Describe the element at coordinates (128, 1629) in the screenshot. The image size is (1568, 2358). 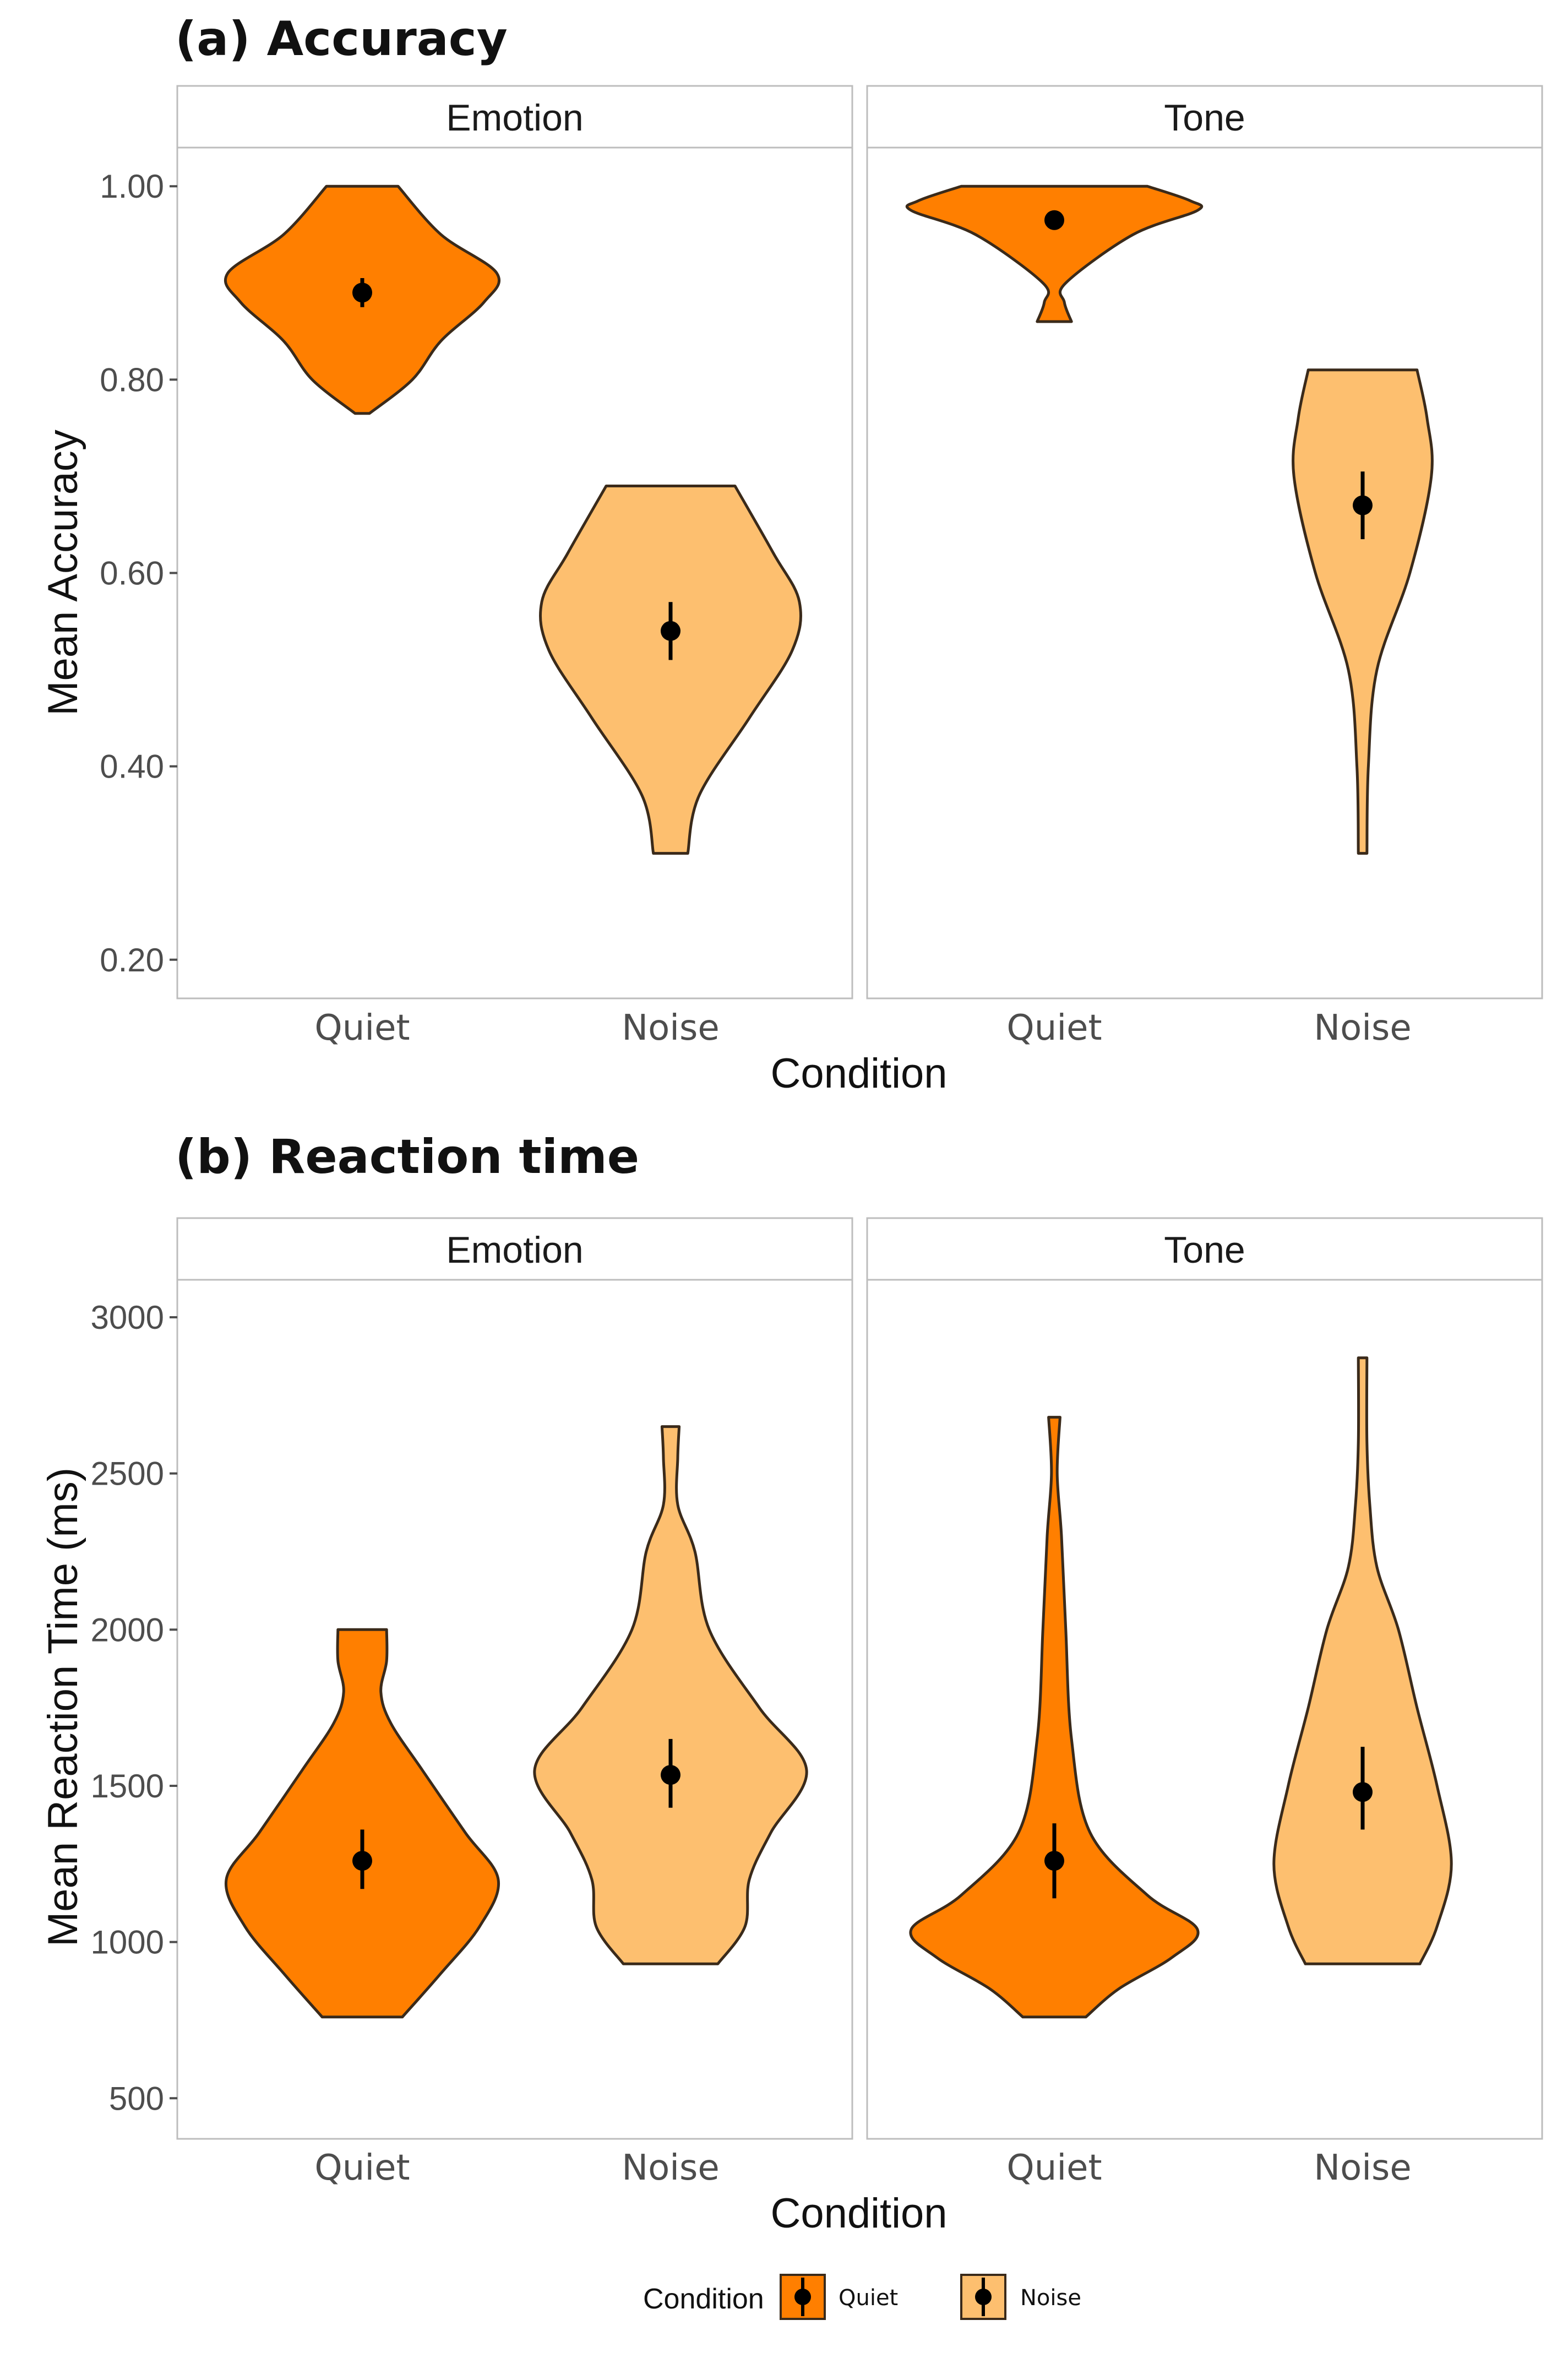
I see `y-tick-label: 2000` at that location.